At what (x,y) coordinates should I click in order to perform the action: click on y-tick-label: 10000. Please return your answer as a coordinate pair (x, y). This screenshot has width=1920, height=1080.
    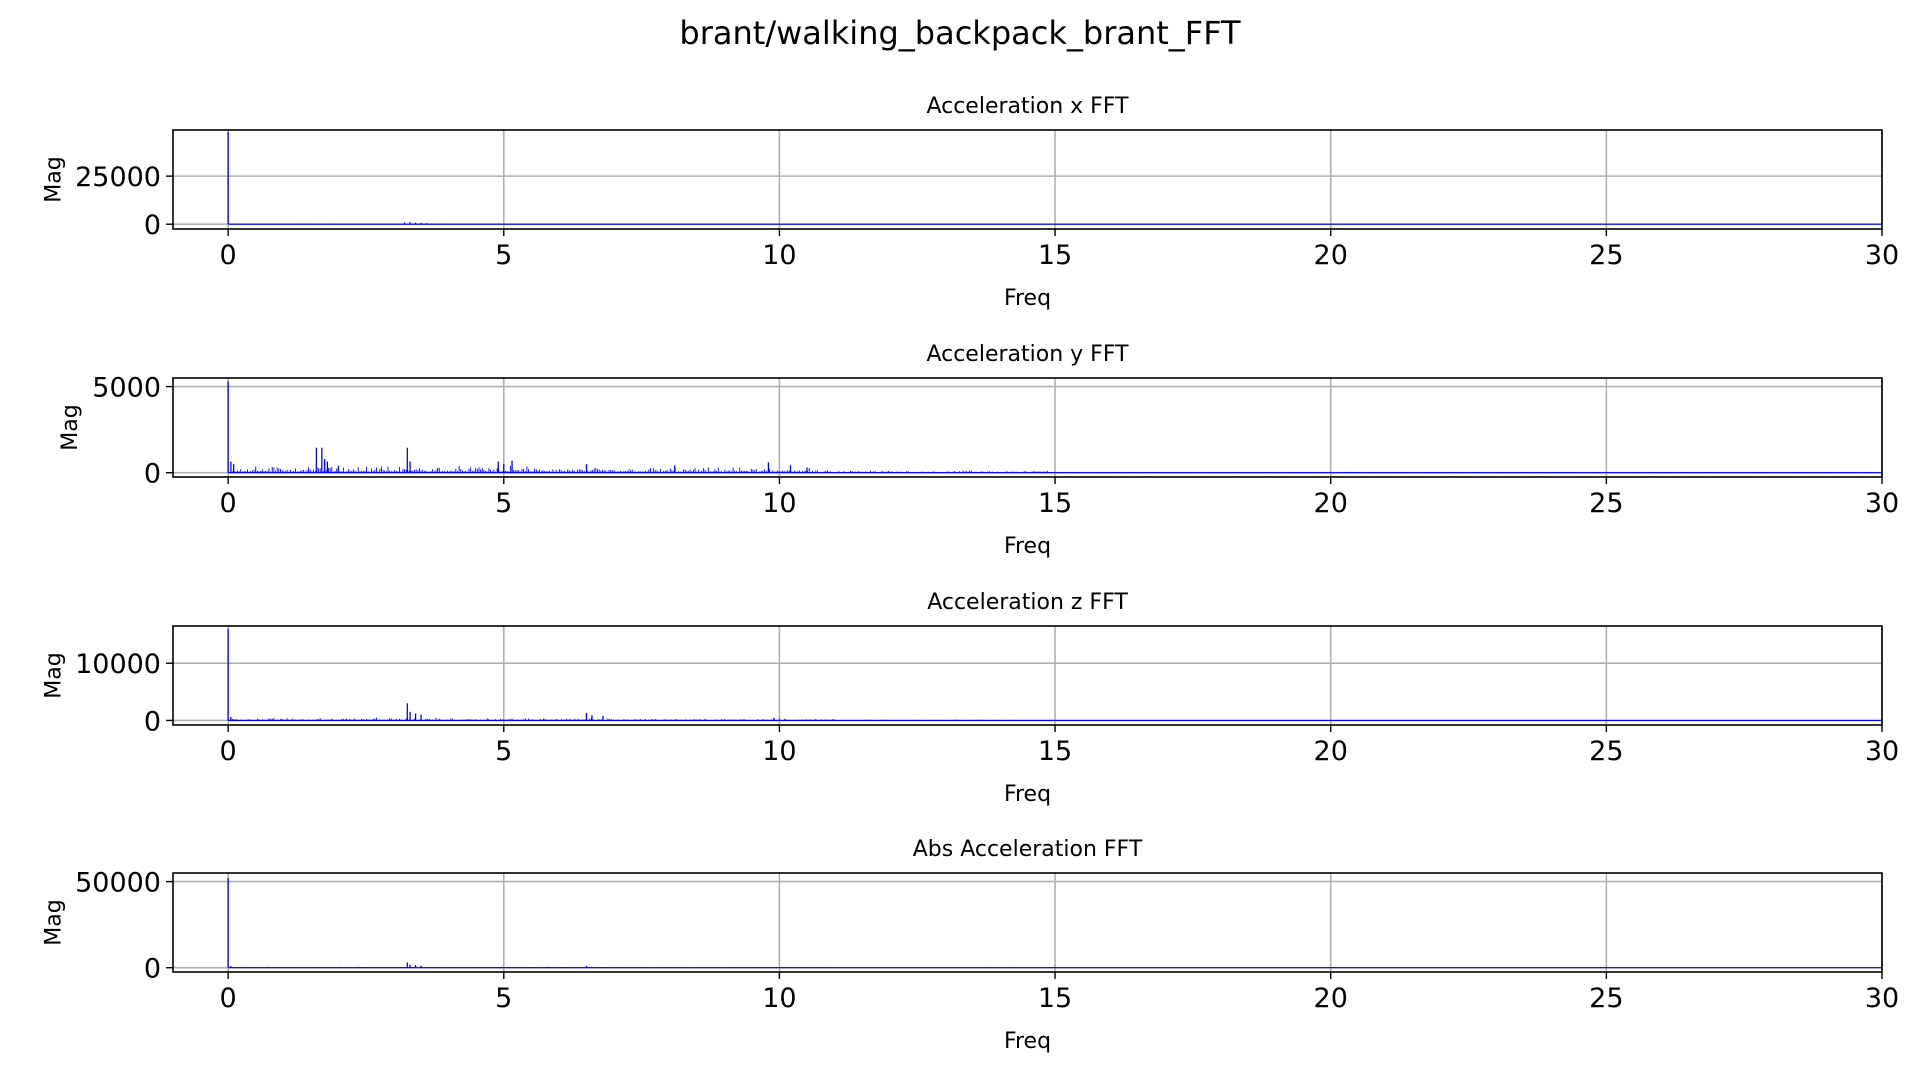
    Looking at the image, I should click on (118, 664).